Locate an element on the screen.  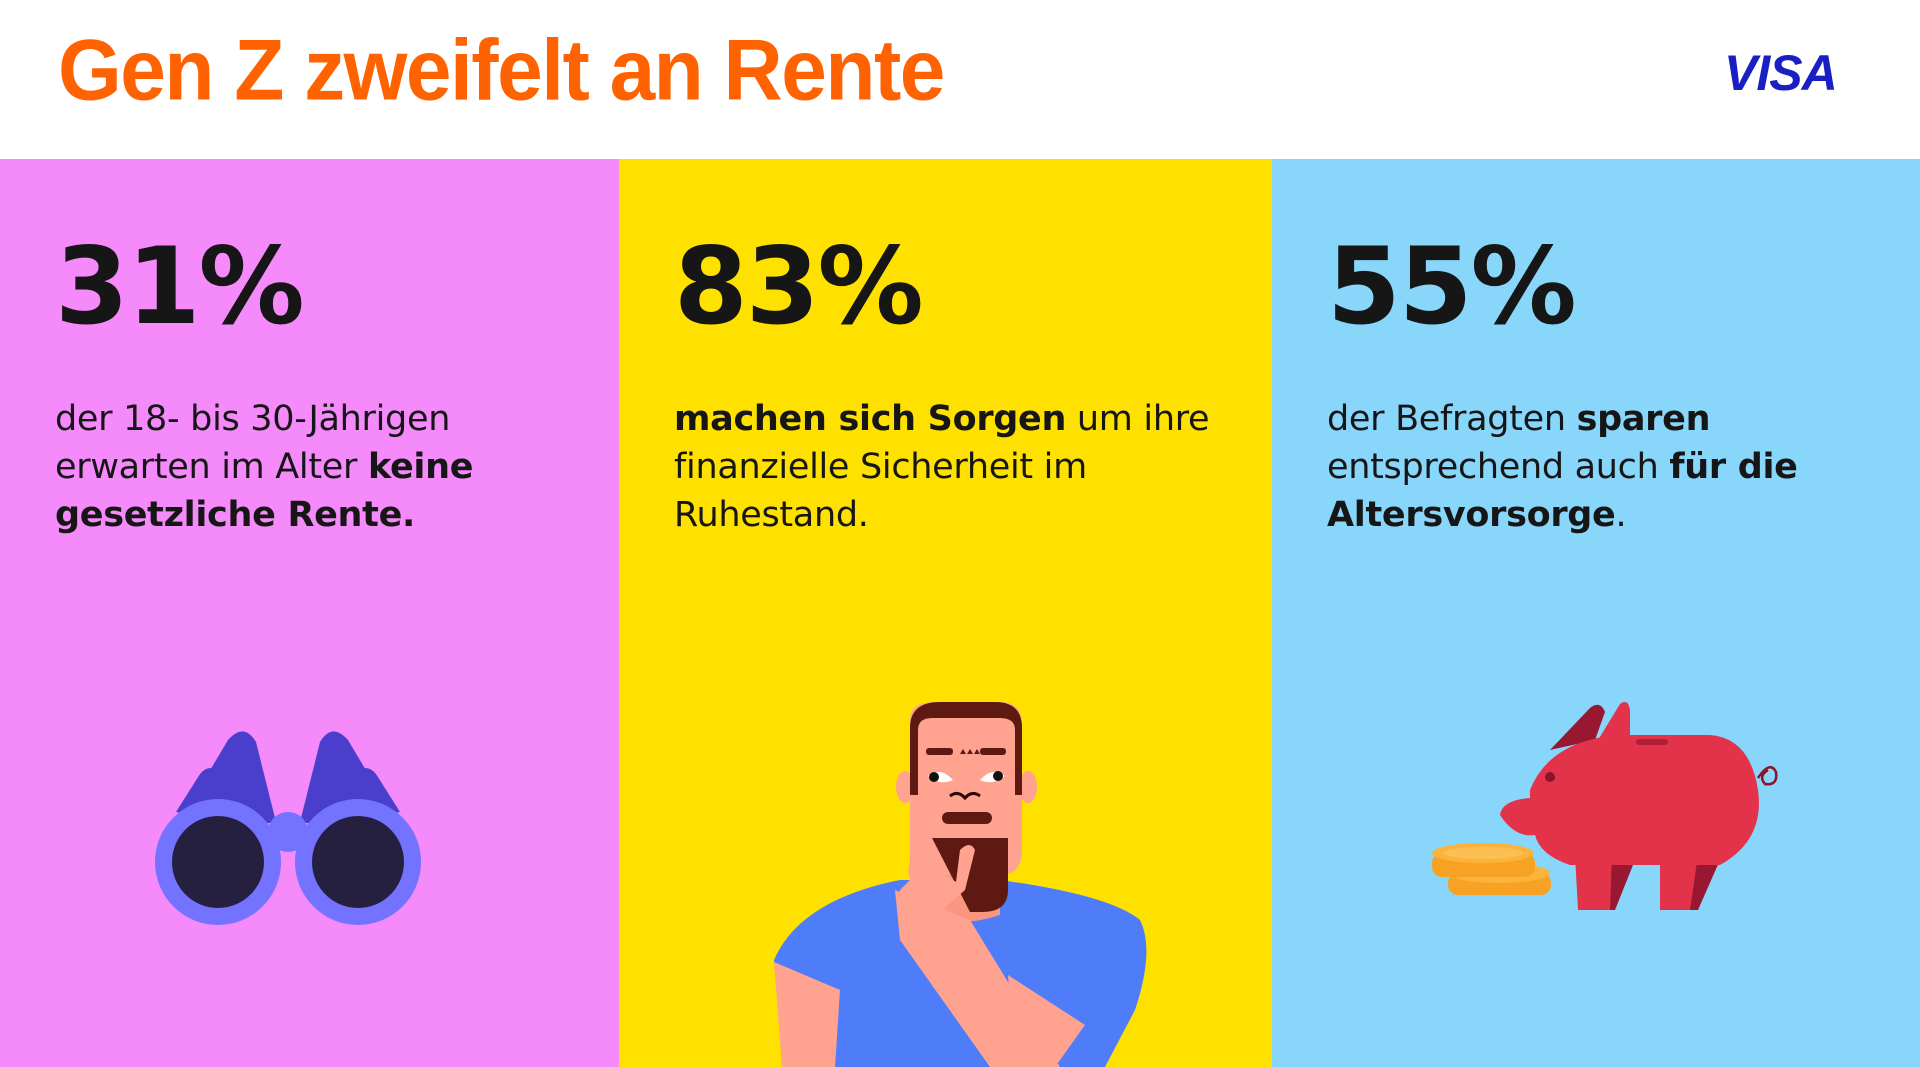
page-title: Gen Z zweifelt an Rente is located at coordinates (501, 71).